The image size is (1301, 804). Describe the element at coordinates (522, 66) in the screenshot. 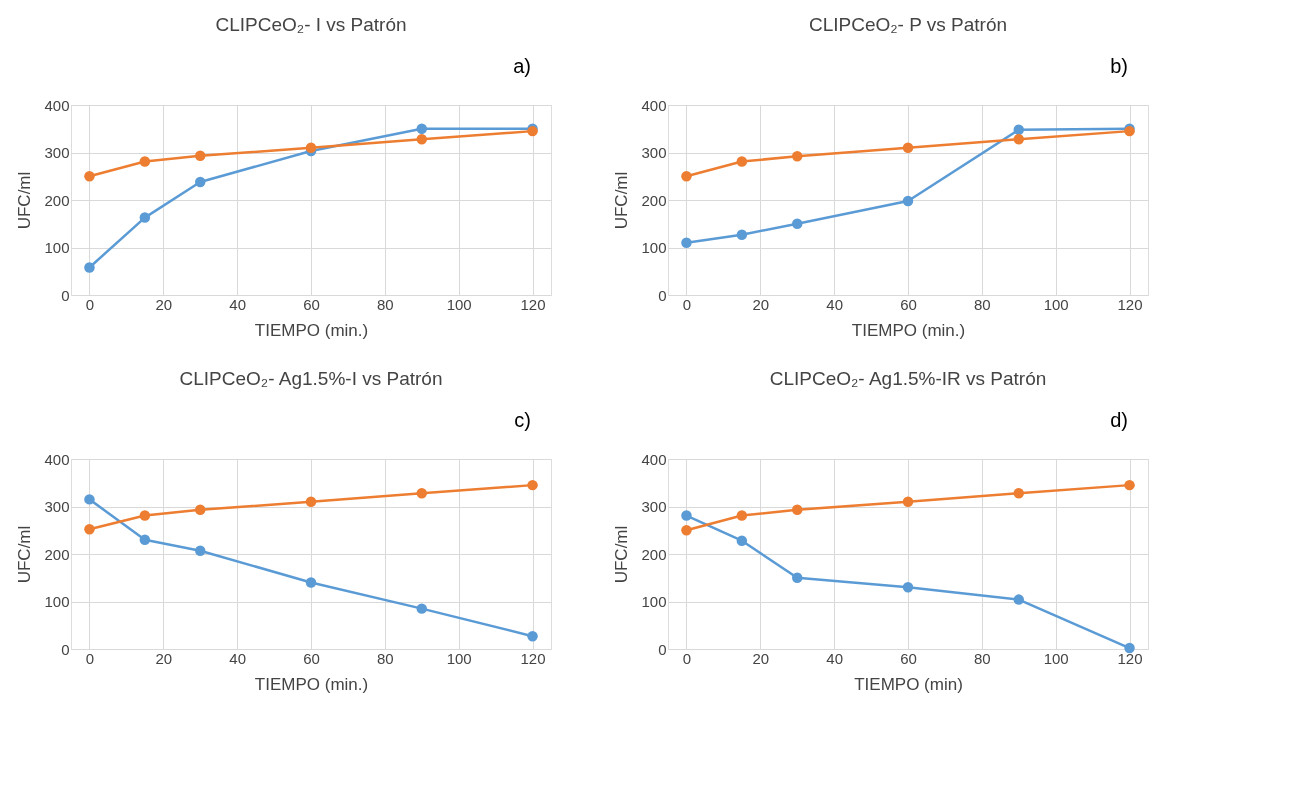

I see `text: a)` at that location.